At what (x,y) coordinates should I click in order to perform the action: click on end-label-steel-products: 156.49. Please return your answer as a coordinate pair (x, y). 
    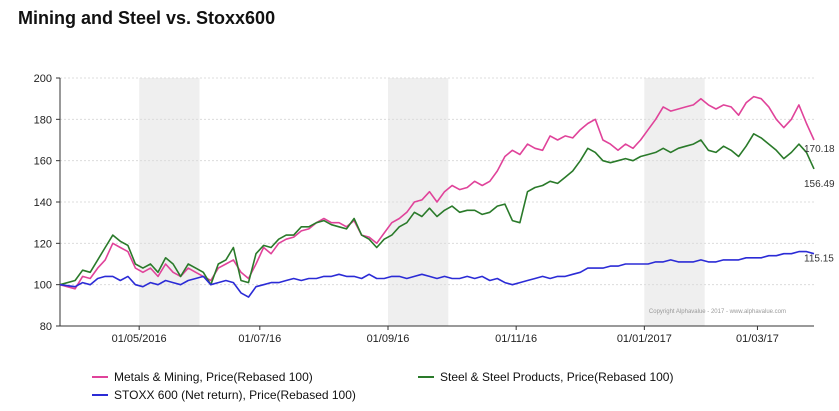
    Looking at the image, I should click on (819, 184).